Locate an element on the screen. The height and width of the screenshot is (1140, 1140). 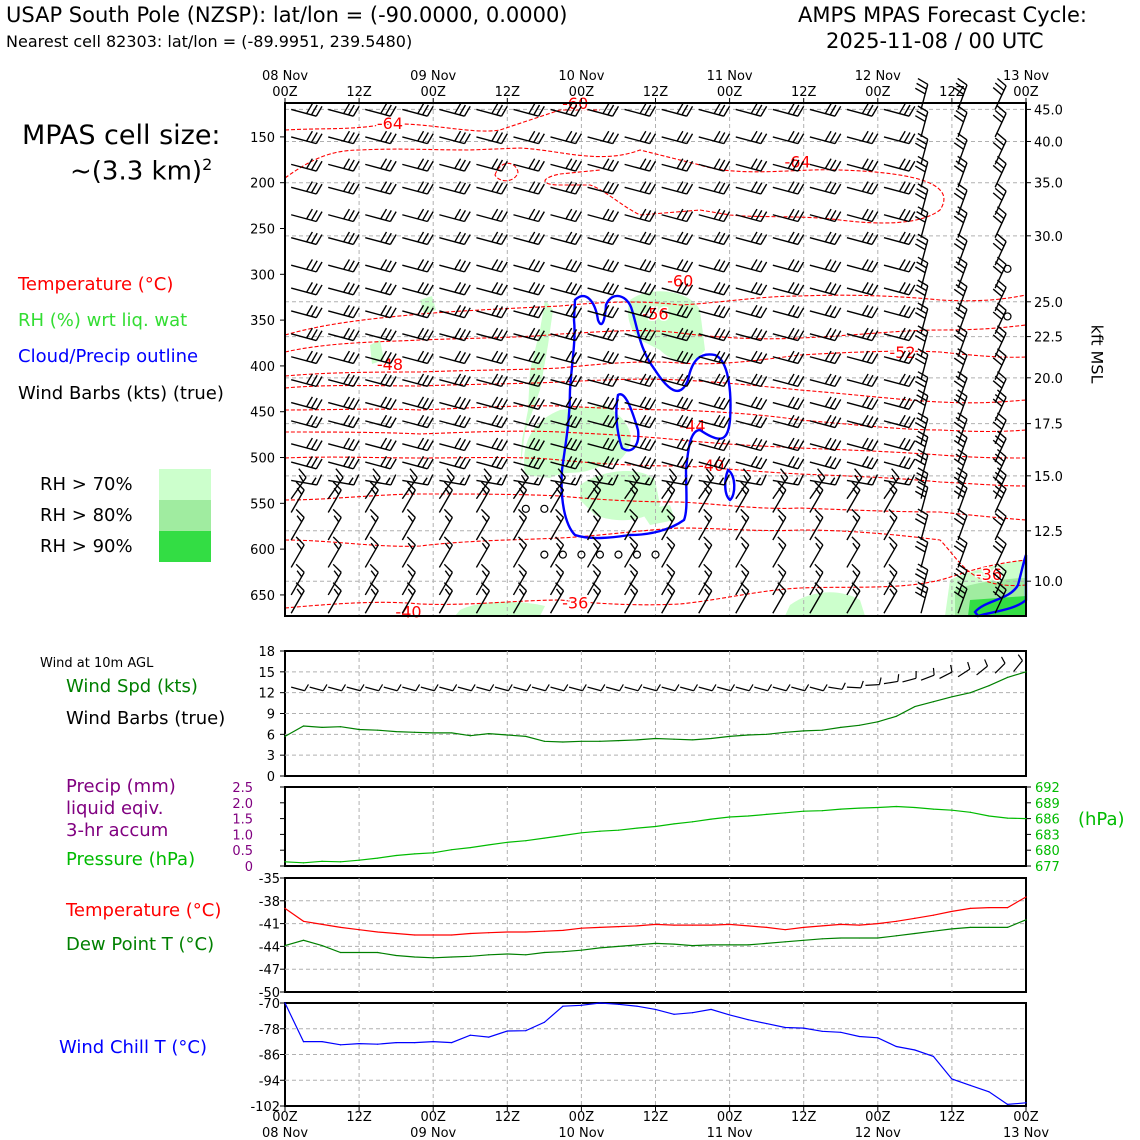
top-time-label-4: 00Z is located at coordinates (582, 92).